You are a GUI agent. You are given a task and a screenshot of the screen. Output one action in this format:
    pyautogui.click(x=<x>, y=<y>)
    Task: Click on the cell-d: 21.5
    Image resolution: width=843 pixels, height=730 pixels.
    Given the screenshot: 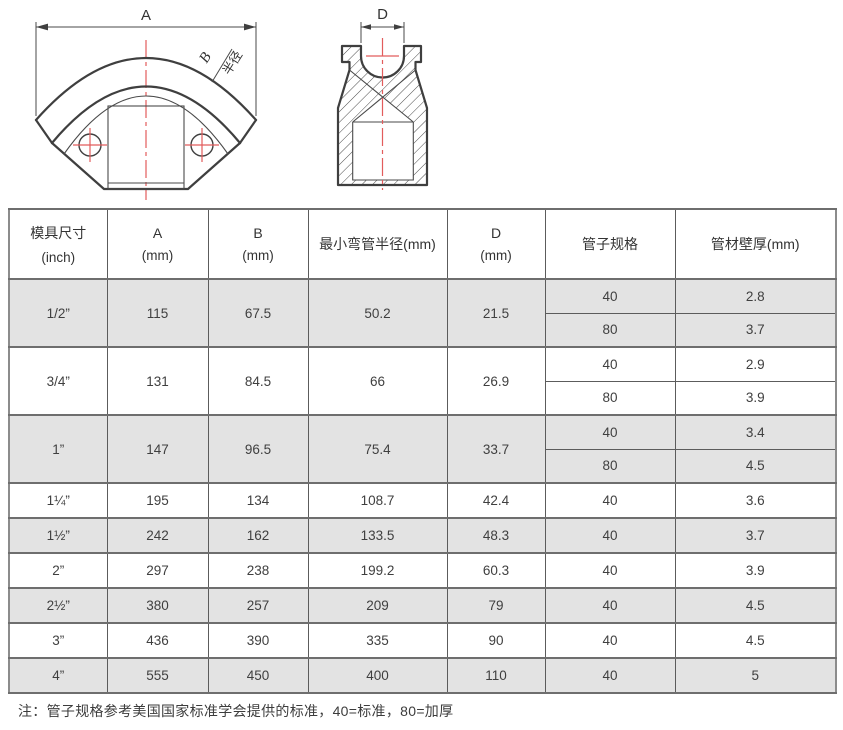 What is the action you would take?
    pyautogui.click(x=496, y=313)
    